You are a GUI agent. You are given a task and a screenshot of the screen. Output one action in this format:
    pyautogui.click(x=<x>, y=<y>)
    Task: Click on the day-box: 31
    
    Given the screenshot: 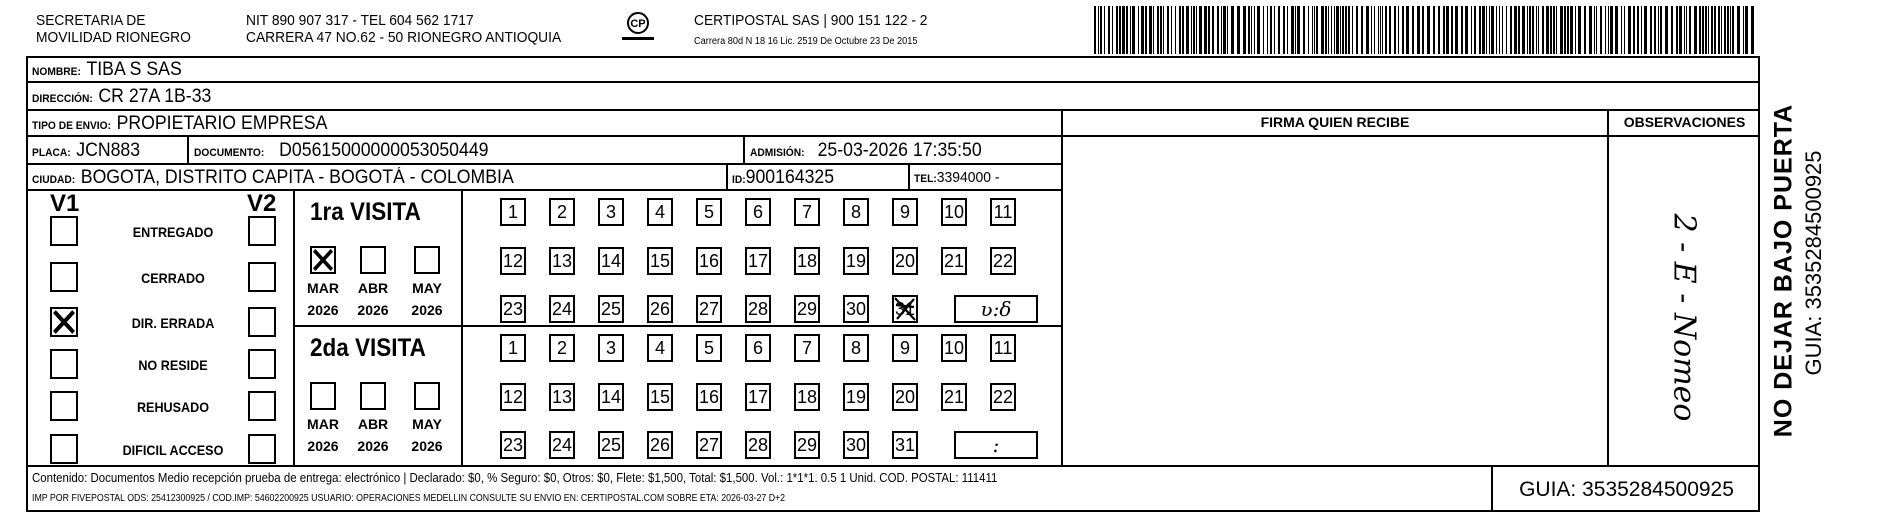 What is the action you would take?
    pyautogui.click(x=905, y=445)
    